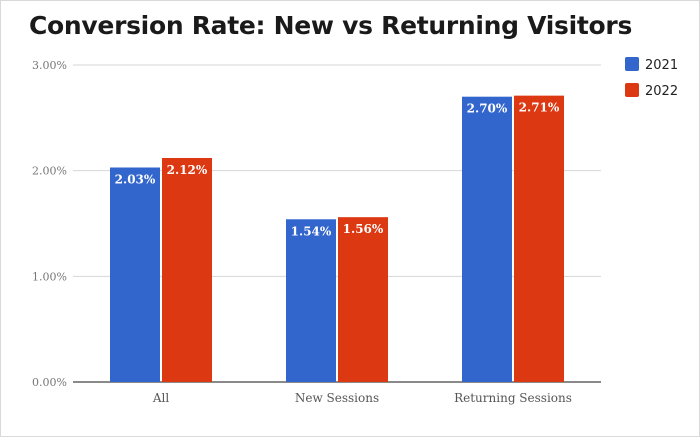  Describe the element at coordinates (661, 65) in the screenshot. I see `legend-label: 2021` at that location.